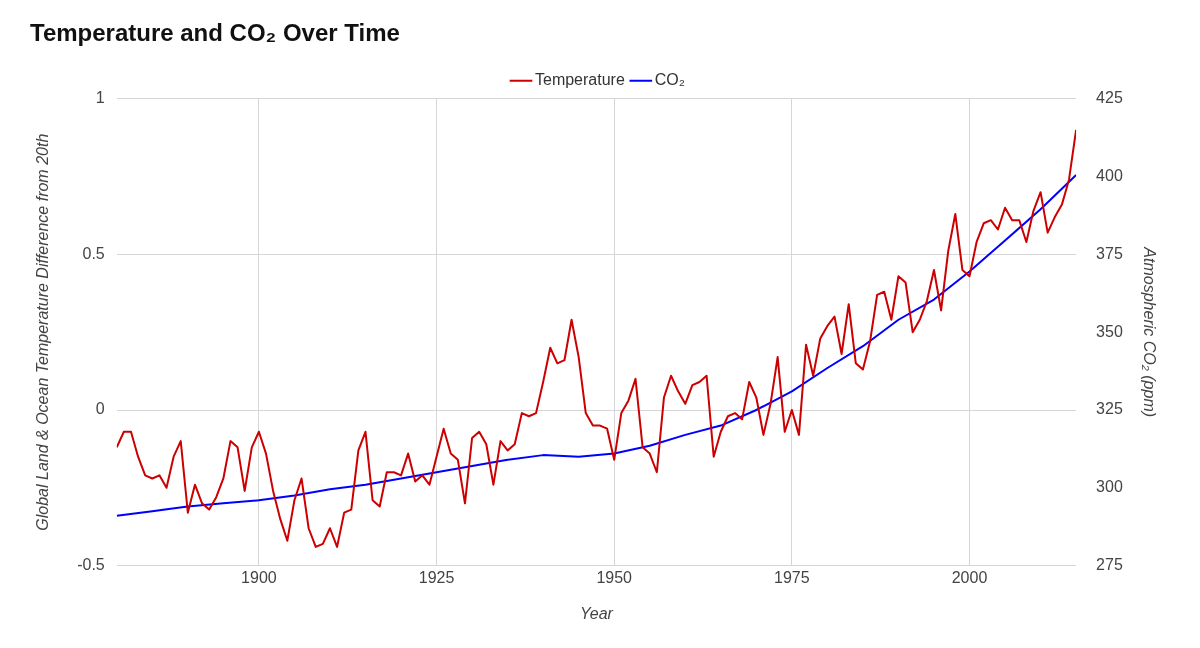 Image resolution: width=1200 pixels, height=648 pixels. What do you see at coordinates (1109, 331) in the screenshot?
I see `y2-tick-label: 350` at bounding box center [1109, 331].